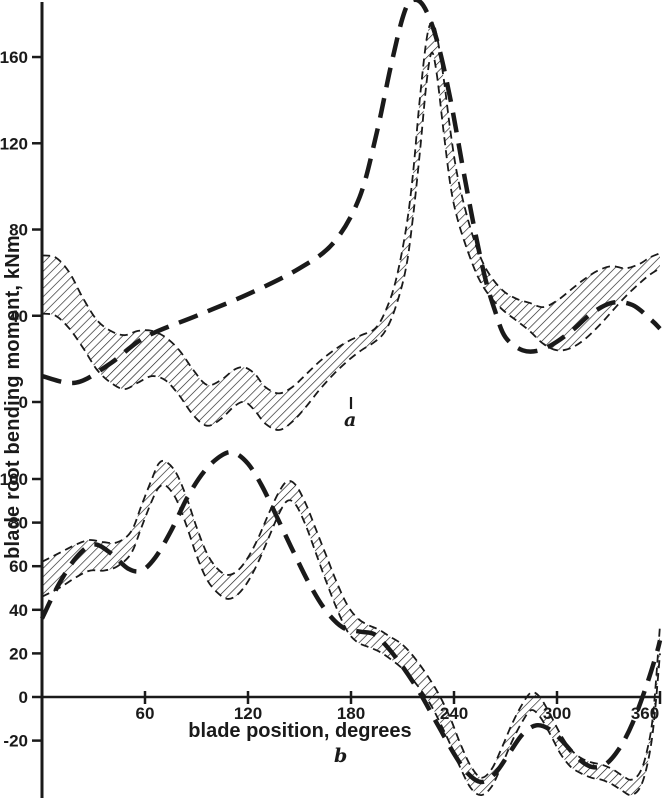 Image resolution: width=666 pixels, height=804 pixels. What do you see at coordinates (13, 397) in the screenshot?
I see `y-axis-title: blade root bending moment, kNm` at bounding box center [13, 397].